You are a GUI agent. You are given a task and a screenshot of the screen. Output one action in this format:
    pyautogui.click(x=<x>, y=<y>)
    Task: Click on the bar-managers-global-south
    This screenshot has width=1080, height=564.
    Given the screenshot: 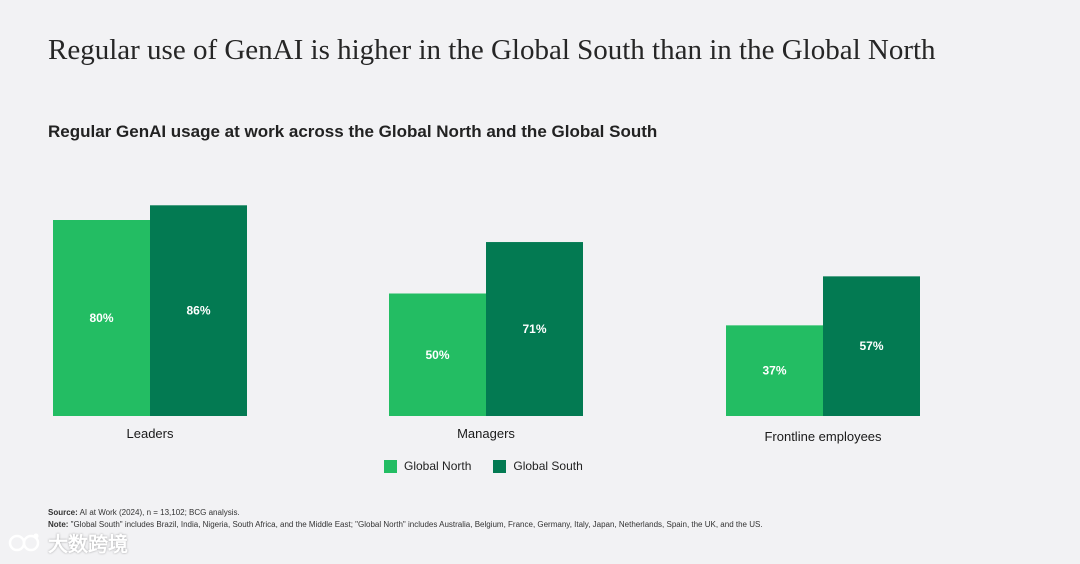 What is the action you would take?
    pyautogui.click(x=534, y=329)
    